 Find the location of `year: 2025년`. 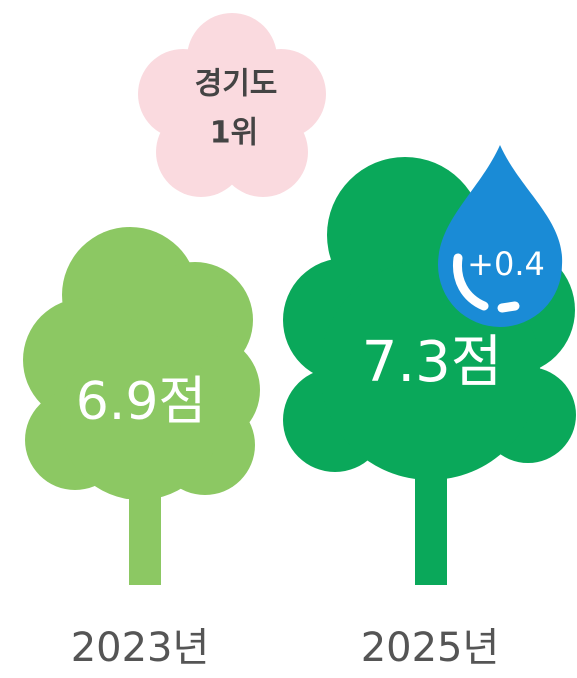

year: 2025년 is located at coordinates (430, 648).